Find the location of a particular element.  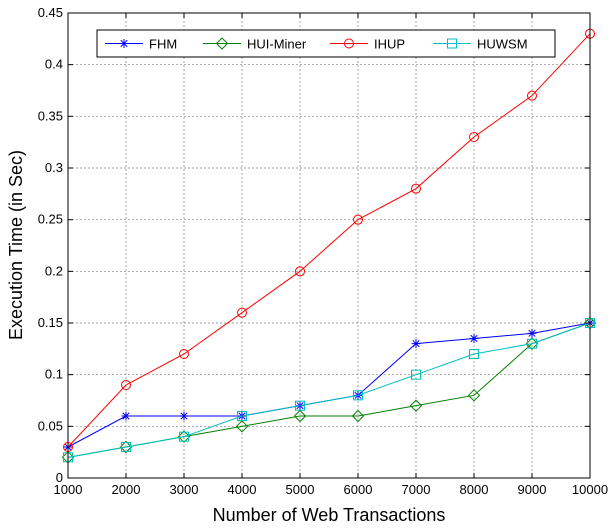

y-tick-label: 0.2 is located at coordinates (54, 270).